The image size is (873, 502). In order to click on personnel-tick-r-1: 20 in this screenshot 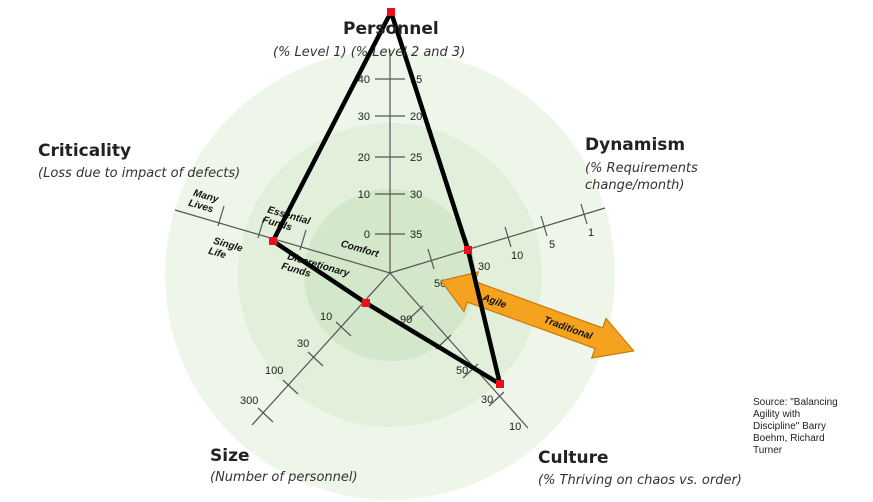, I will do `click(416, 117)`.